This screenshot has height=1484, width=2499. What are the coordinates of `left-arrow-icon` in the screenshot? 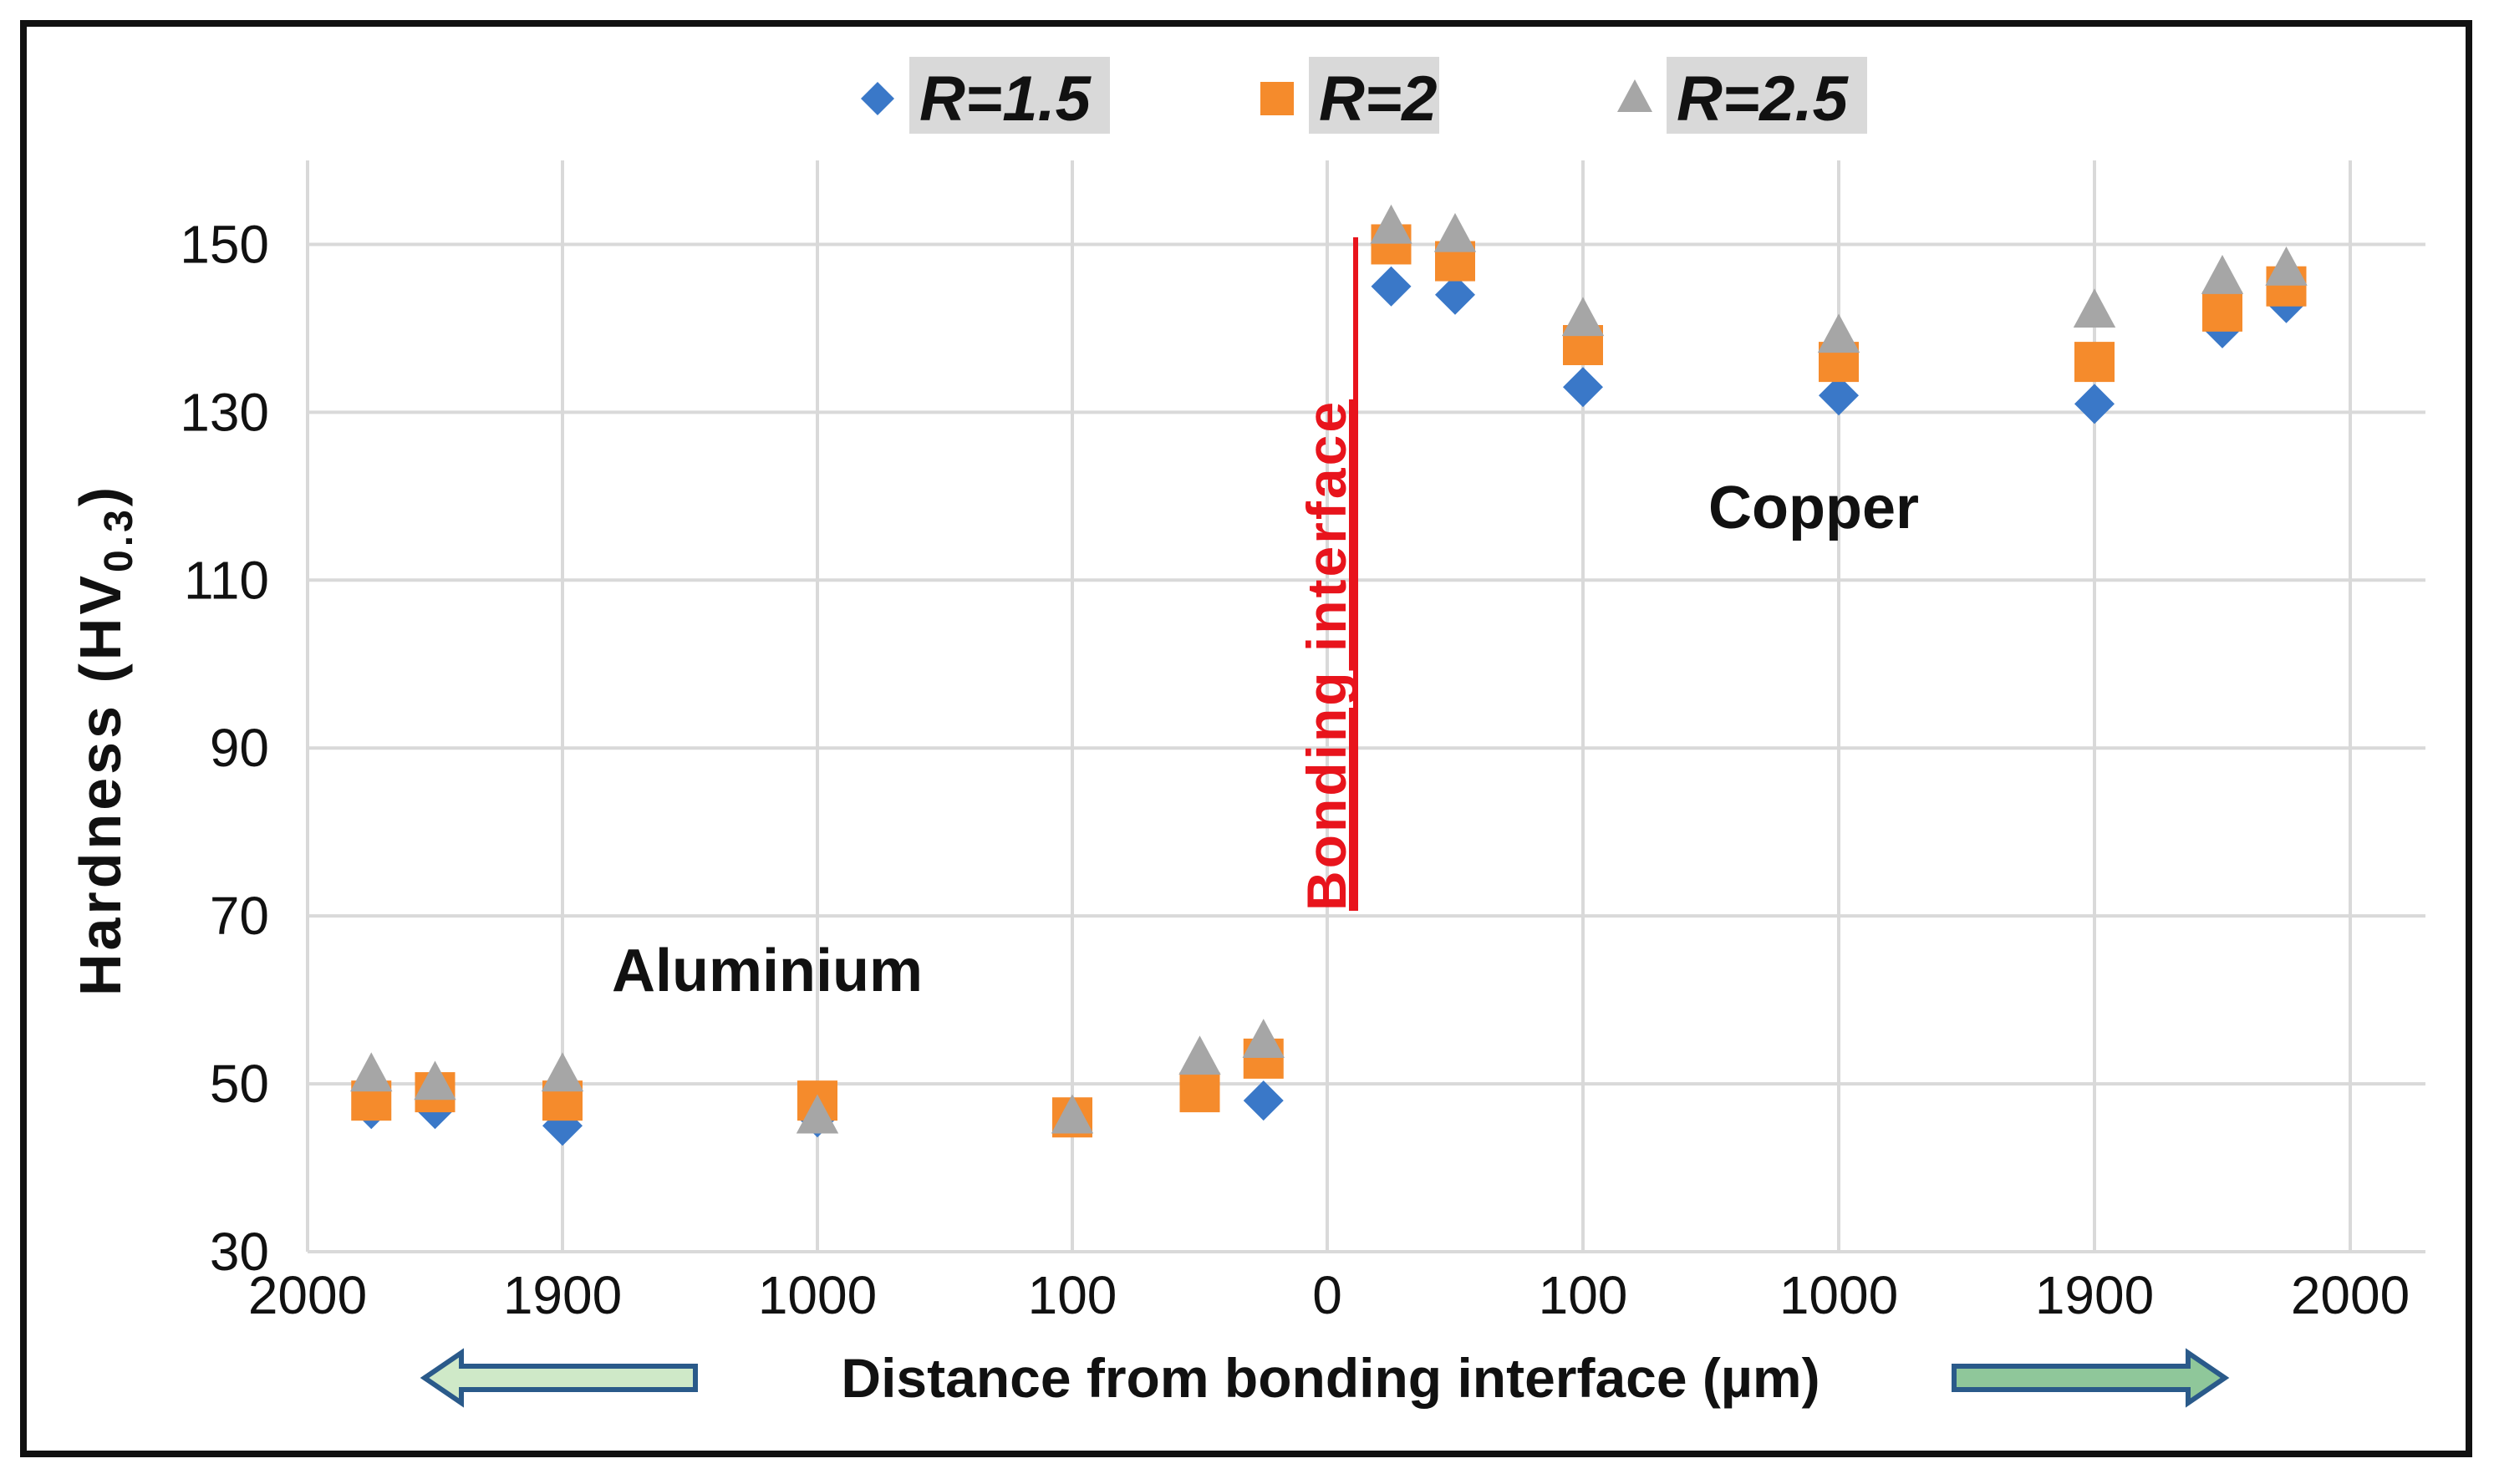 It's located at (559, 1378).